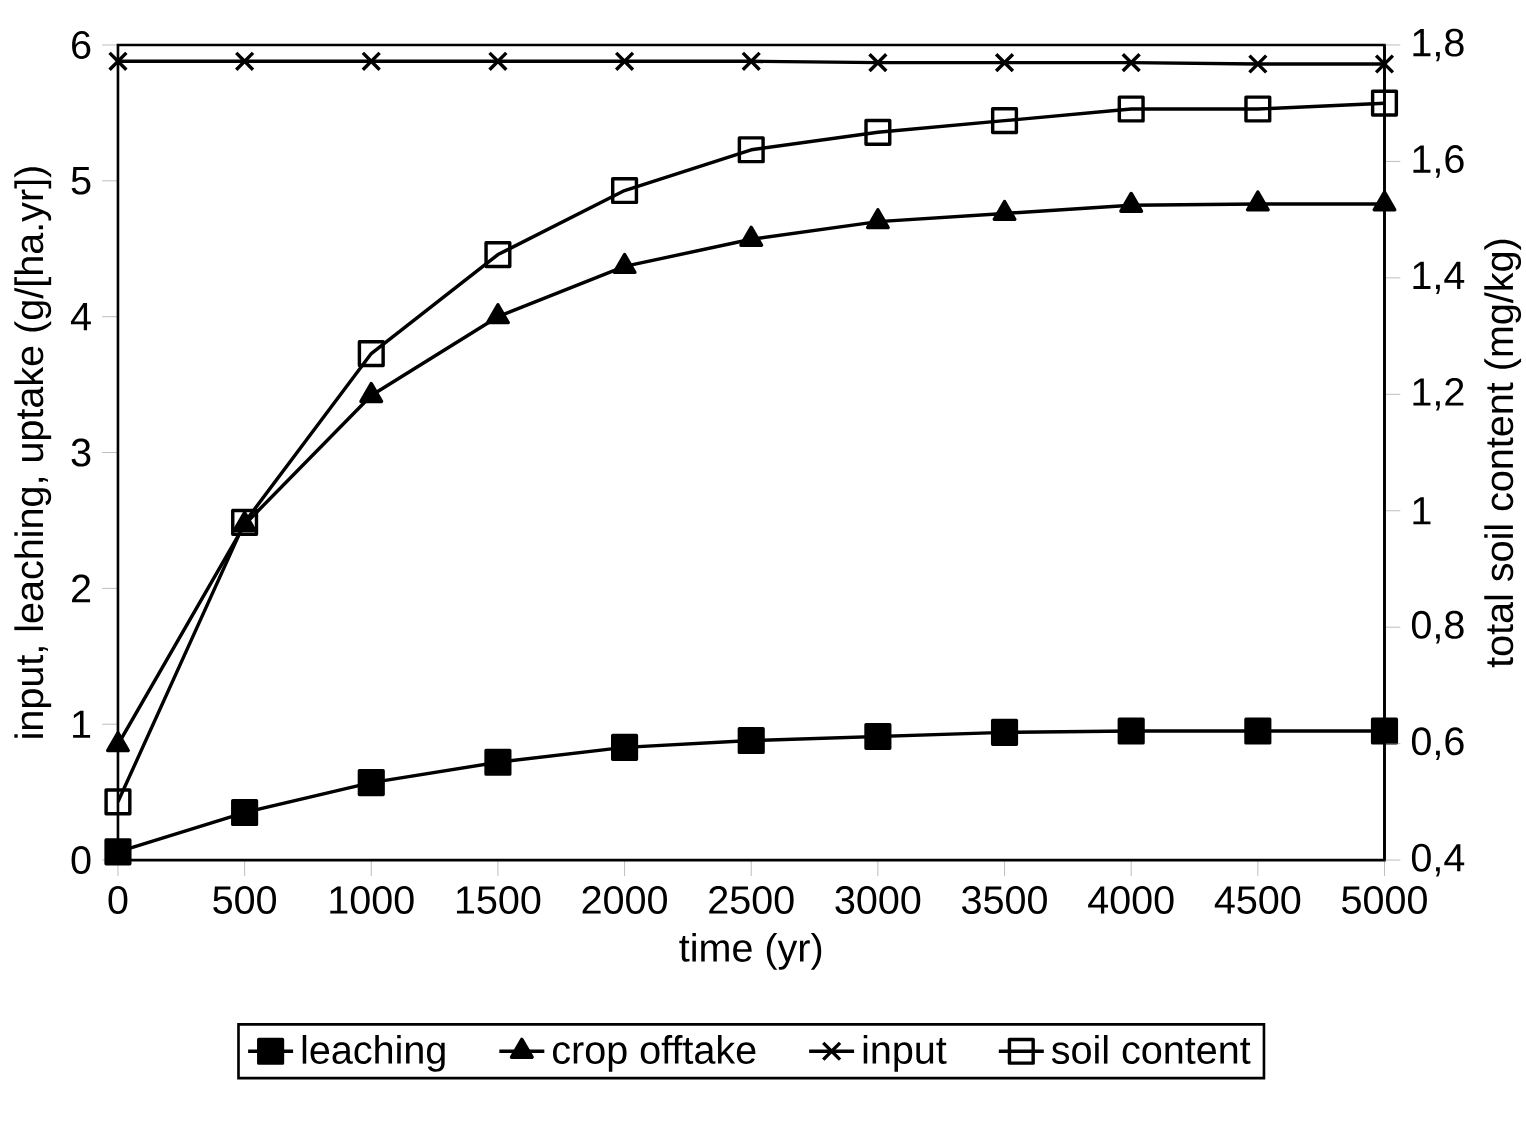 The height and width of the screenshot is (1139, 1526). I want to click on x-tick-label: 4000, so click(1131, 899).